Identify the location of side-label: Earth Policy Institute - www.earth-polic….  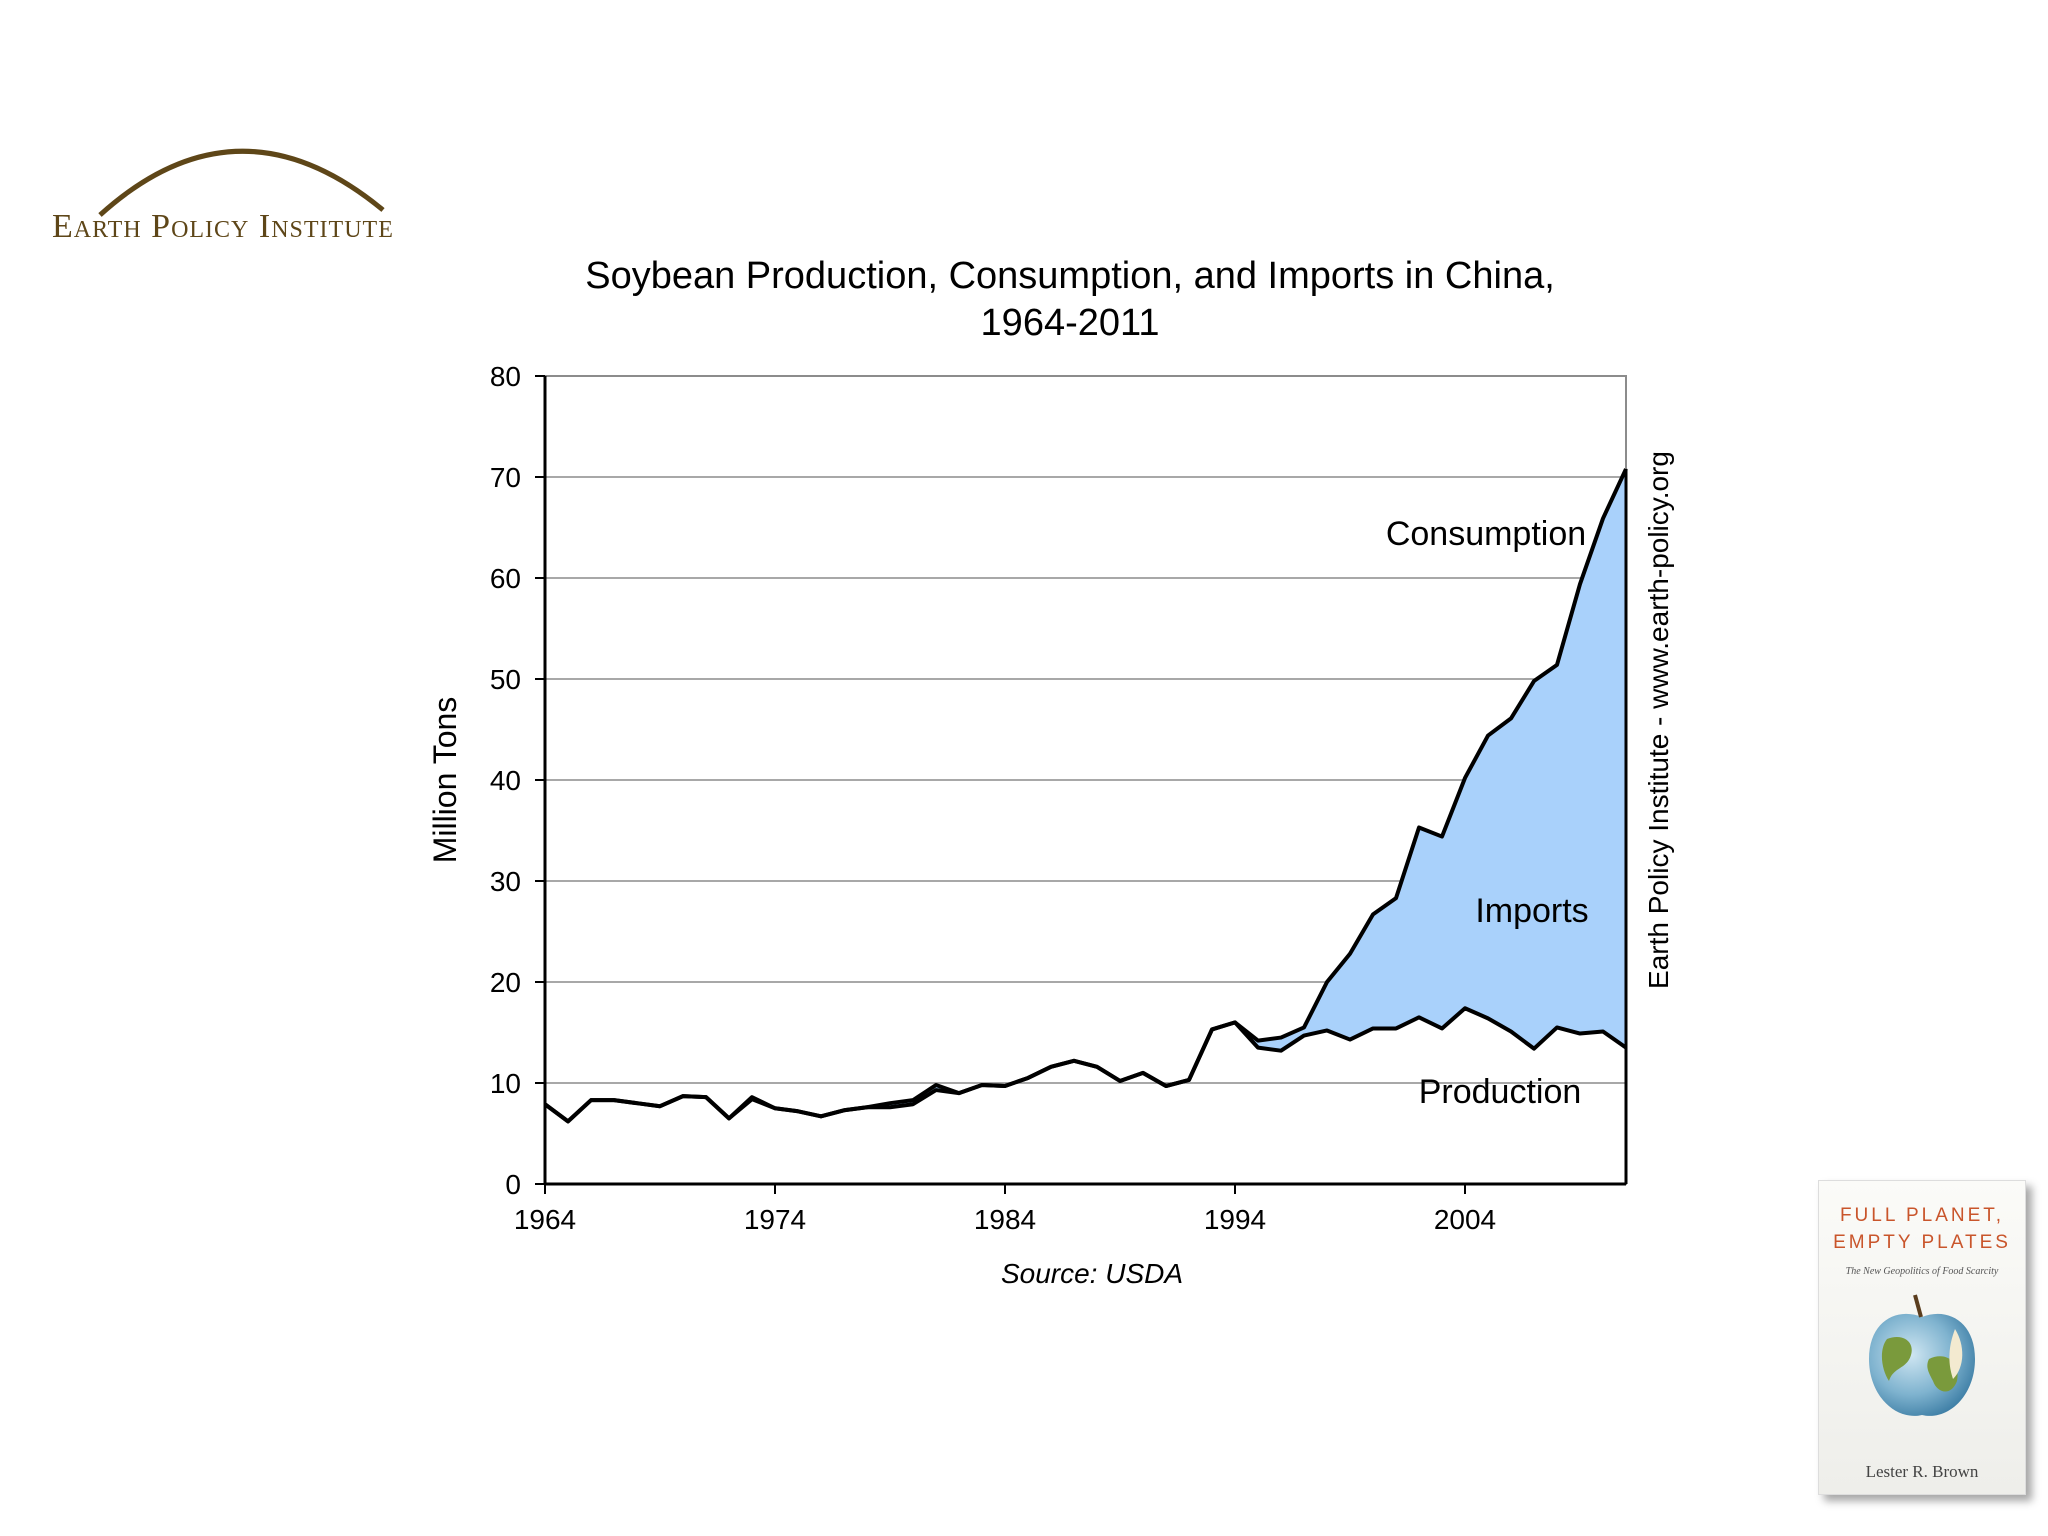
(1658, 720).